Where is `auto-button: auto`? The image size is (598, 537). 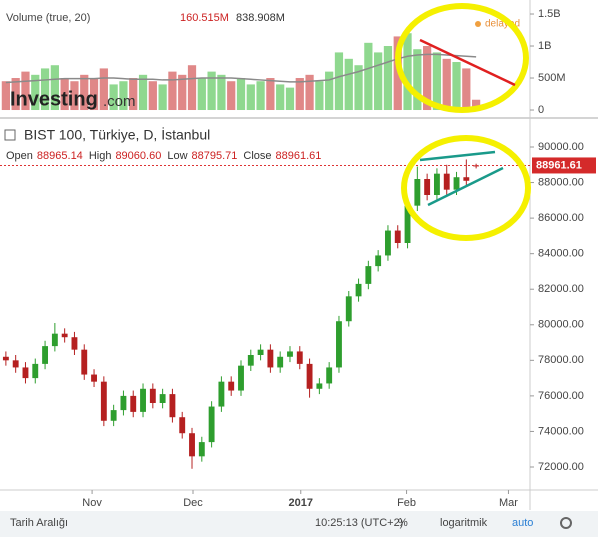 auto-button: auto is located at coordinates (522, 523).